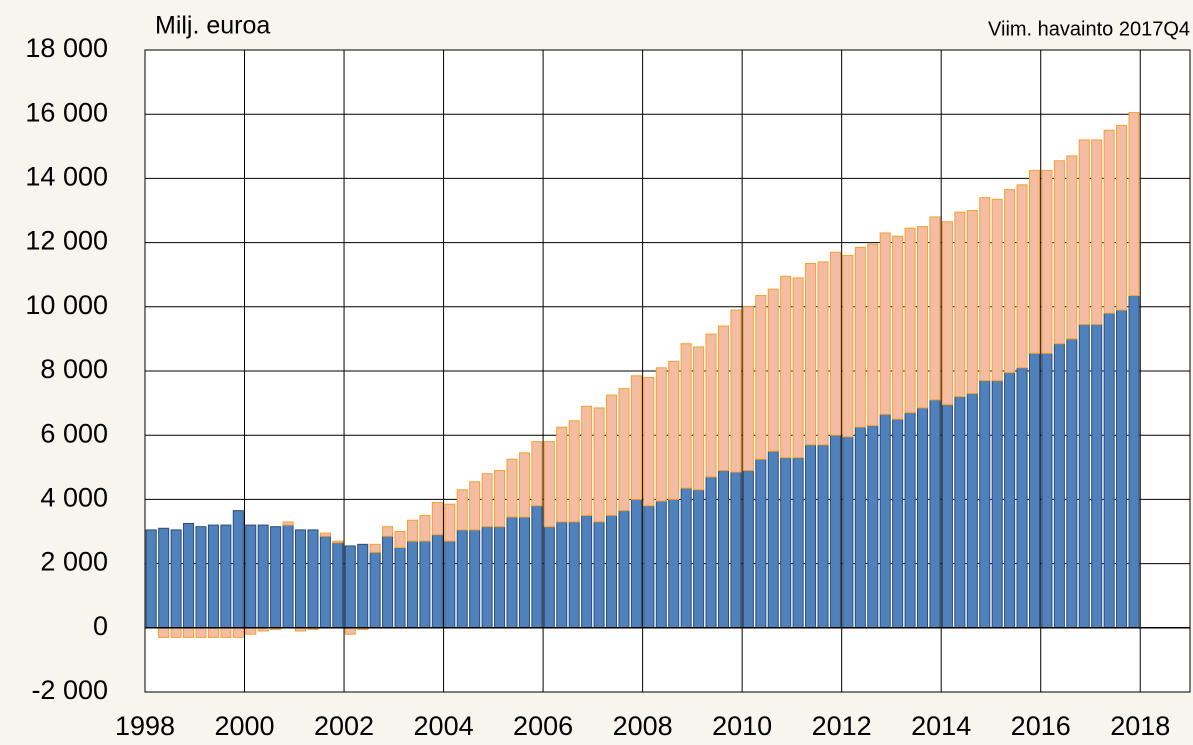  Describe the element at coordinates (145, 726) in the screenshot. I see `x-tick-label: 1998` at that location.